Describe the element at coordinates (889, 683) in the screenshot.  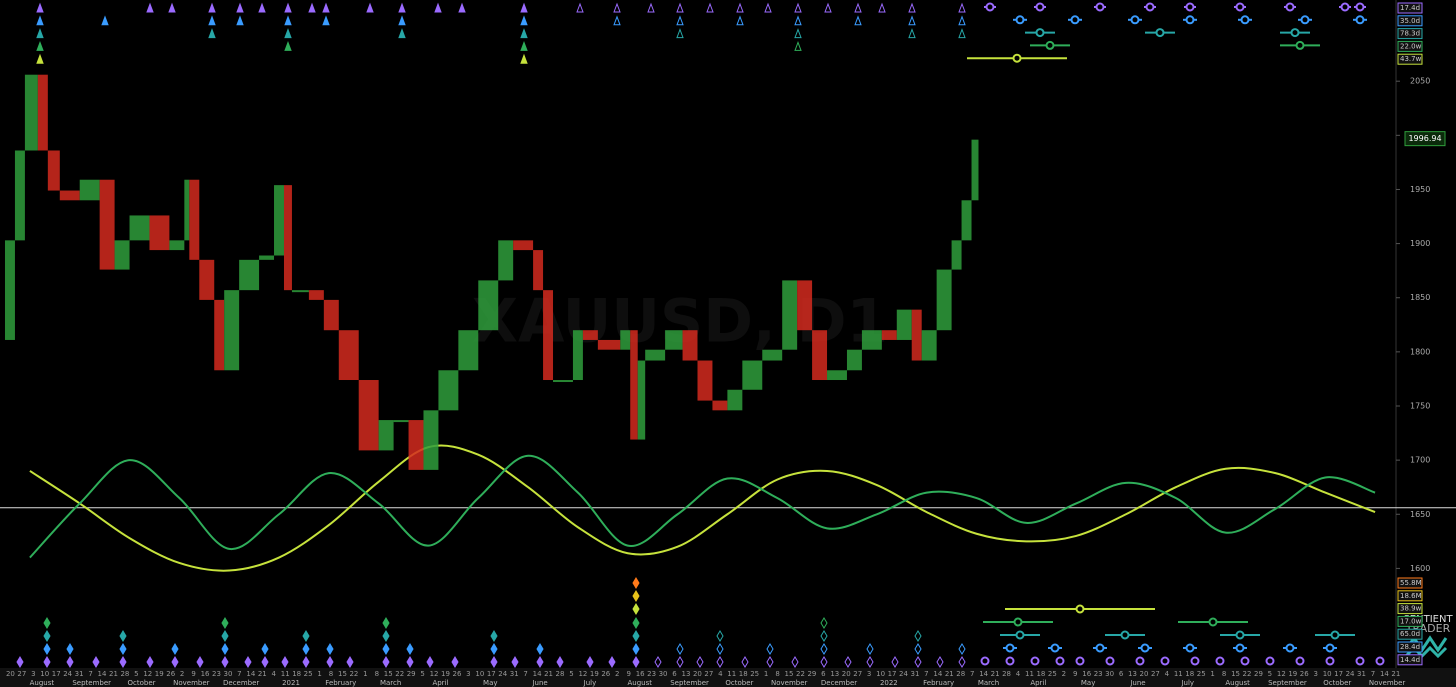
I see `x-month-label: 2022` at that location.